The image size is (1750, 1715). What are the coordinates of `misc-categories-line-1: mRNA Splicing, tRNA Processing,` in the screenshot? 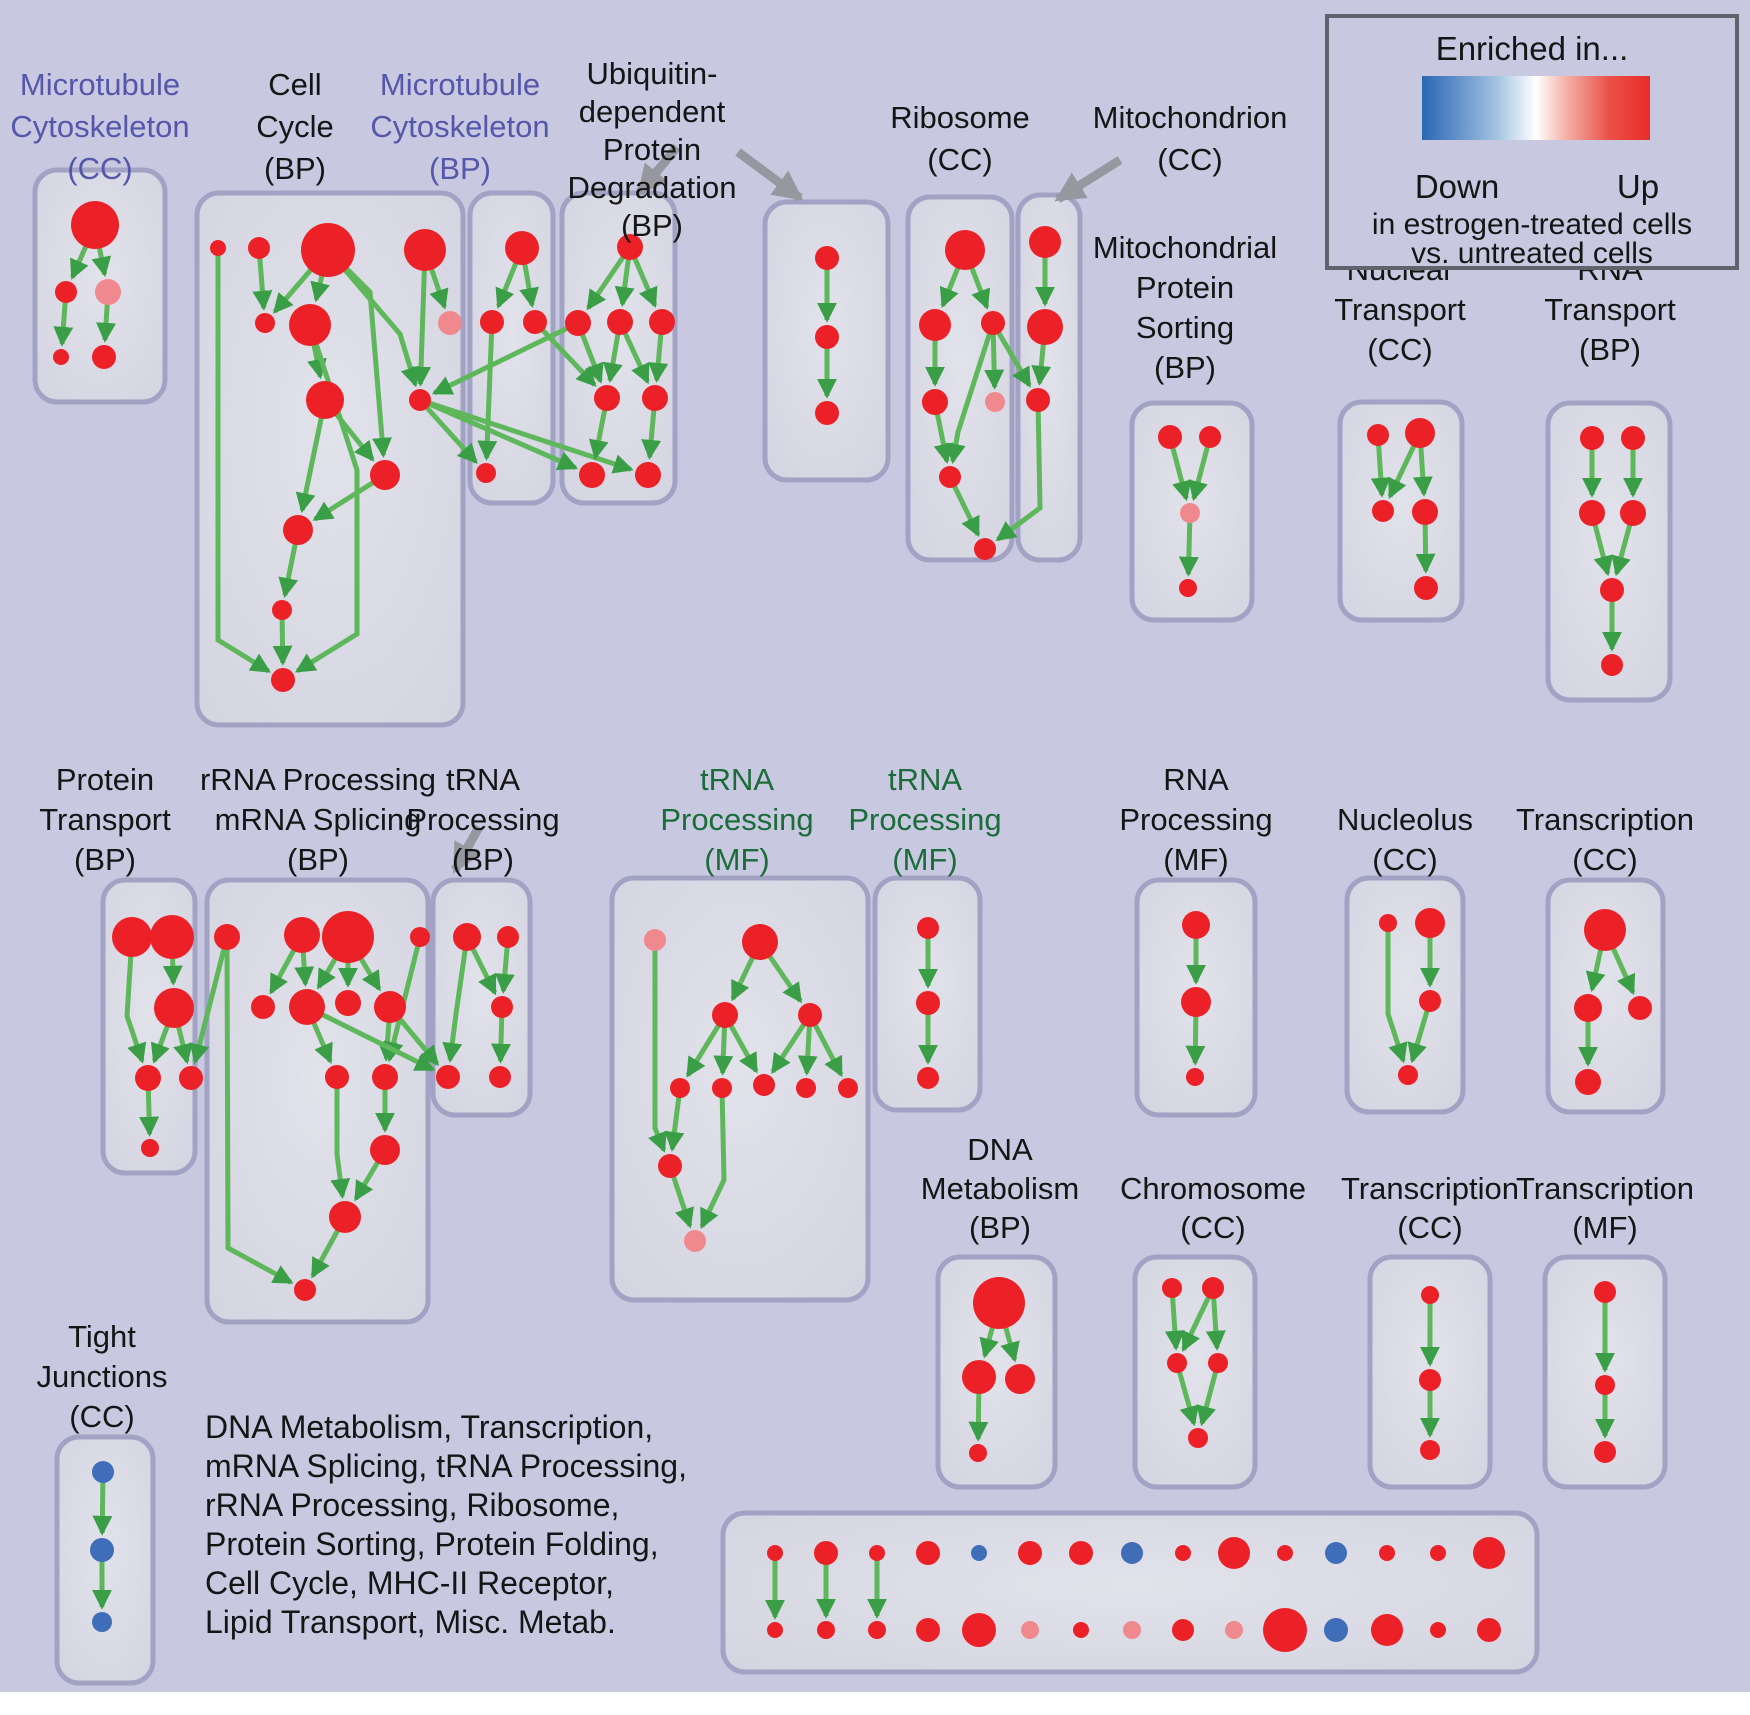 It's located at (446, 1466).